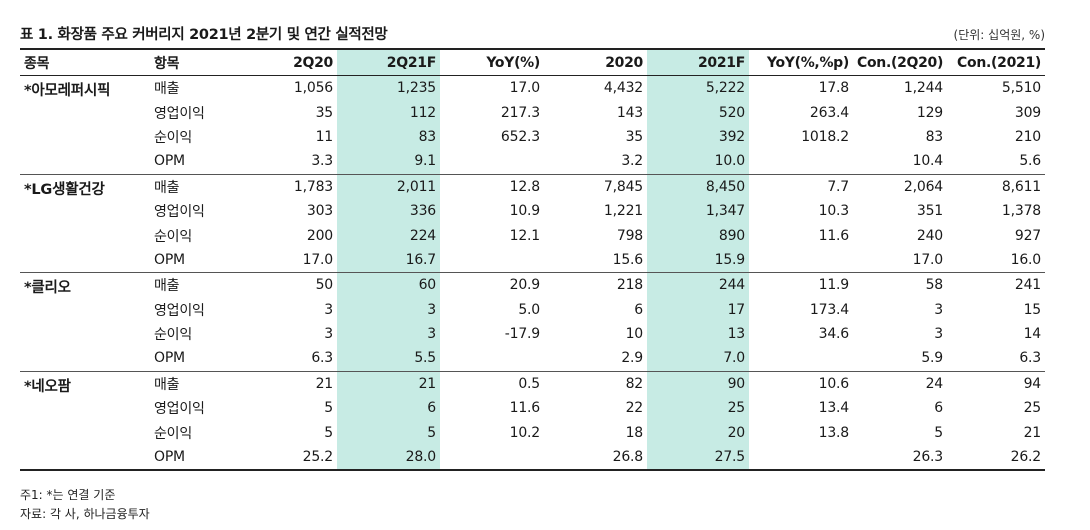  What do you see at coordinates (85, 505) in the screenshot?
I see `footnotes: 주1: *는 연결 기준 자료: 각 사, 하나금융투자` at bounding box center [85, 505].